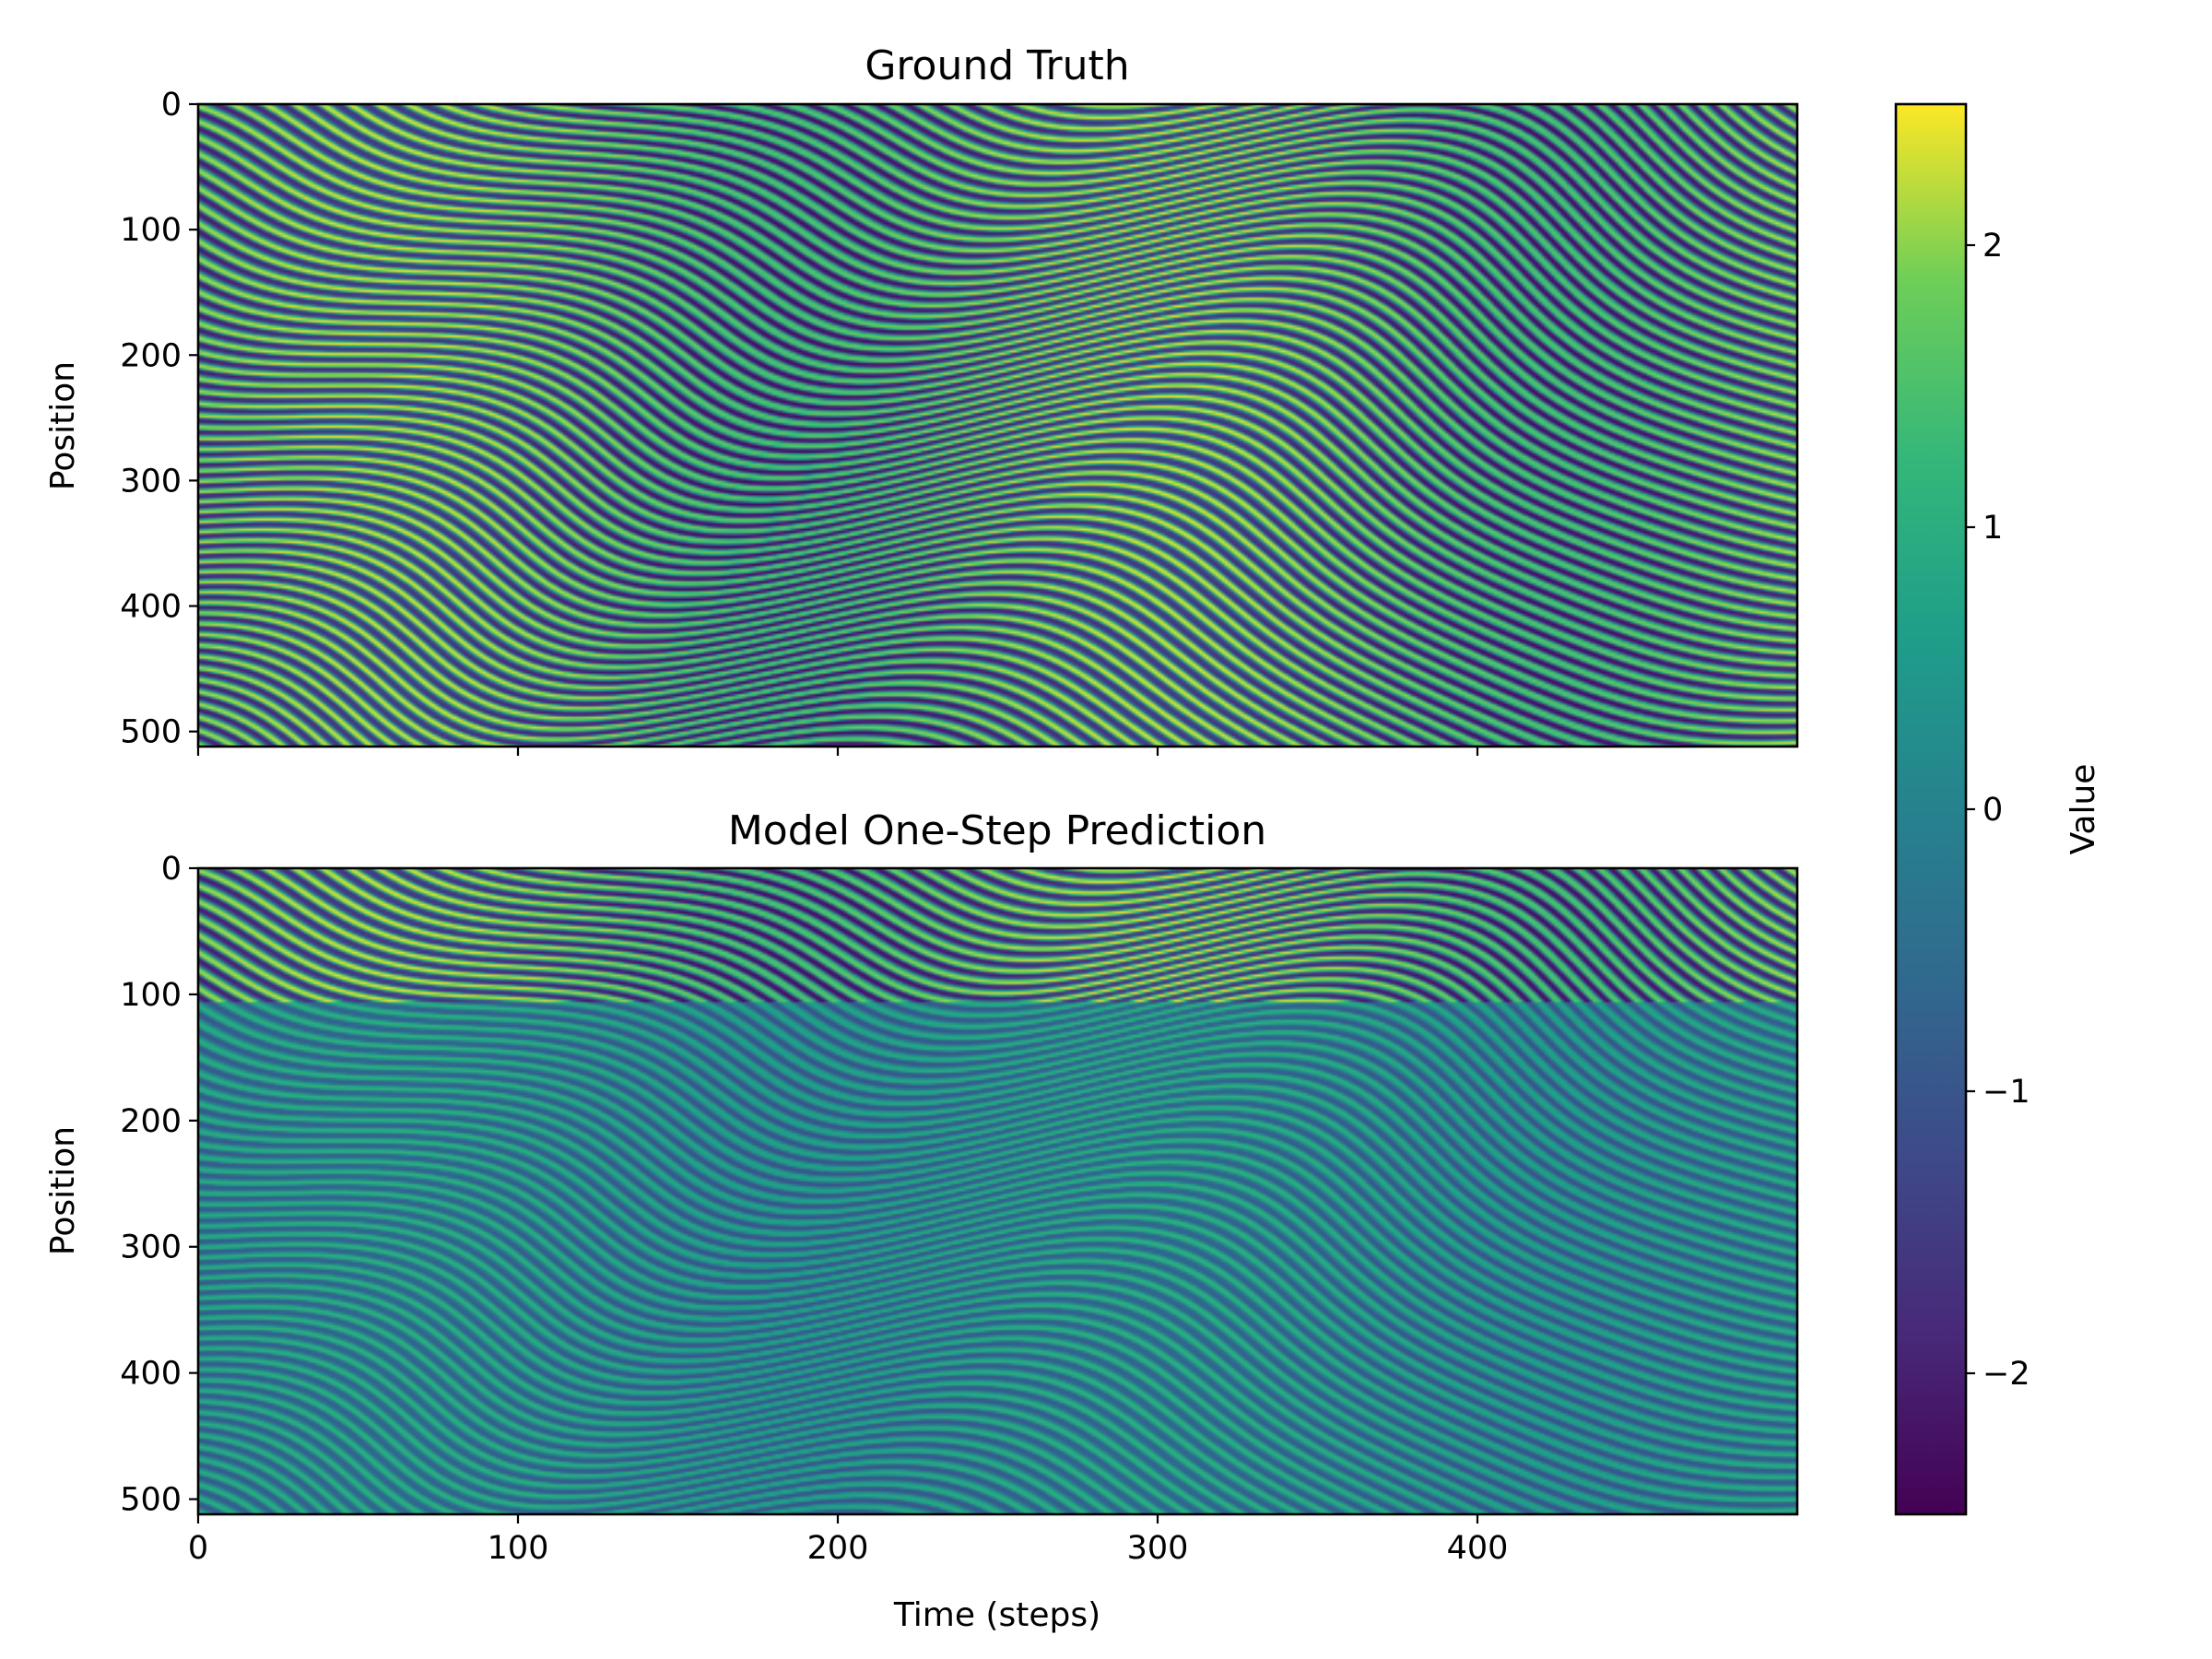 The image size is (2212, 1659). What do you see at coordinates (1158, 1548) in the screenshot?
I see `x-tick-label: 300` at bounding box center [1158, 1548].